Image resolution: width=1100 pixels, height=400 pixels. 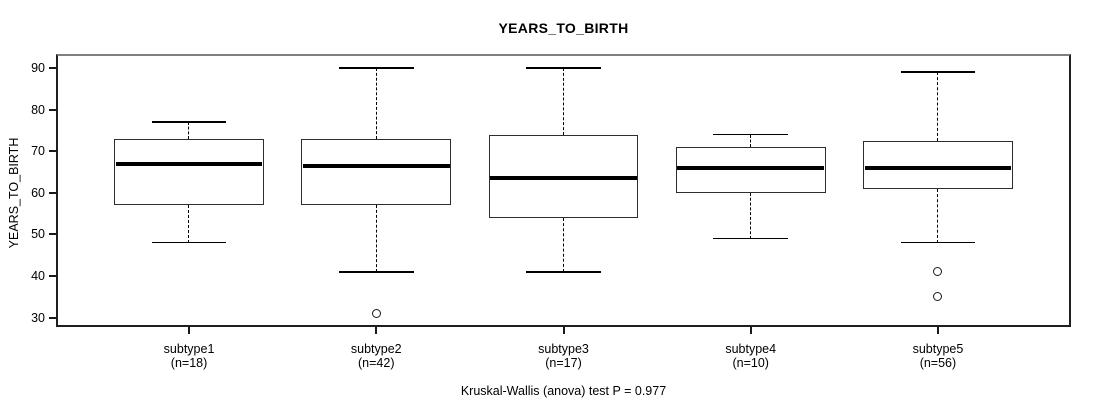 What do you see at coordinates (563, 391) in the screenshot?
I see `stat-test-caption: Kruskal-Wallis (anova) test P = 0.977` at bounding box center [563, 391].